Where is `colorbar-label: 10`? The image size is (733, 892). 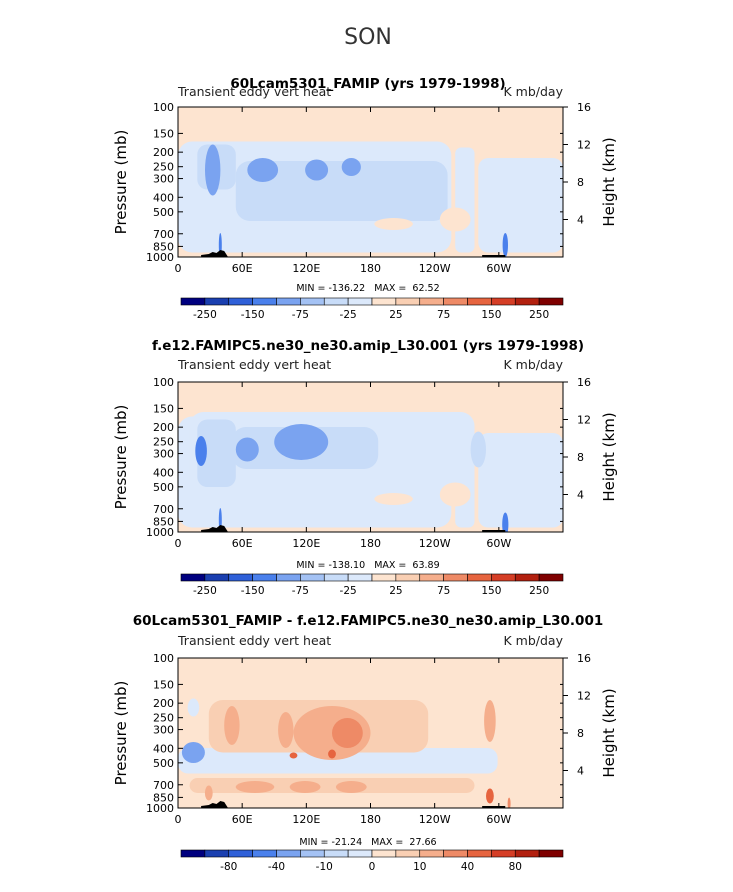 colorbar-label: 10 is located at coordinates (419, 867).